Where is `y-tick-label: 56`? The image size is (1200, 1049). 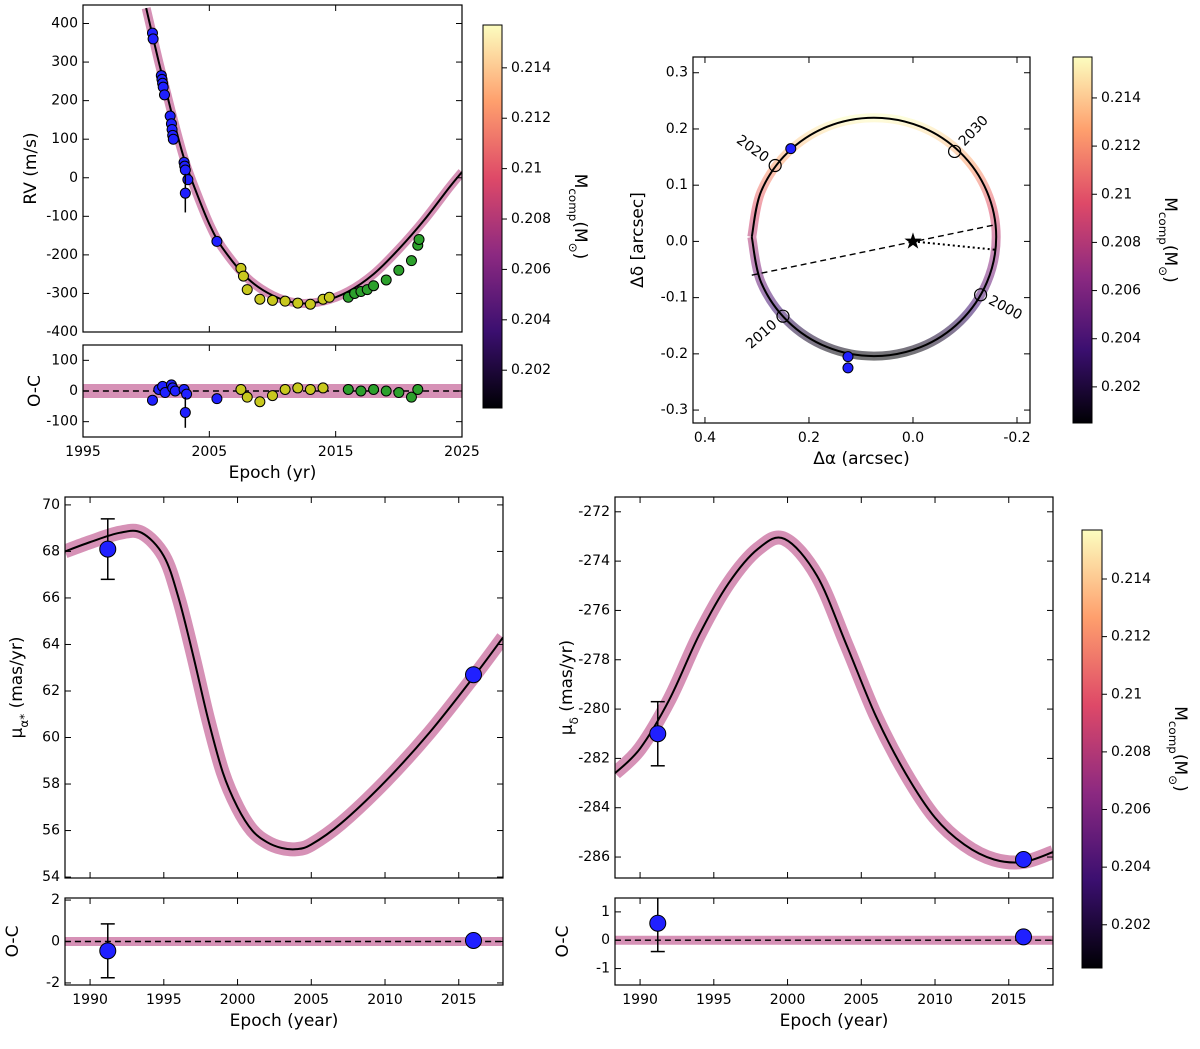 y-tick-label: 56 is located at coordinates (51, 831).